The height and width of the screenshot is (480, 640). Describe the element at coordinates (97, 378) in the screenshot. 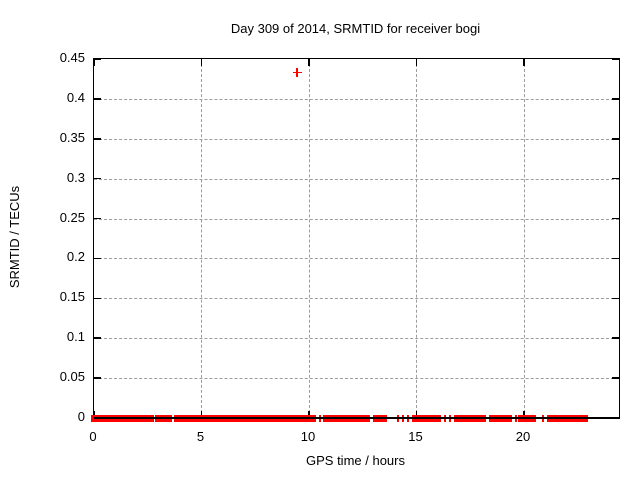

I see `y-tick-left-0.05` at that location.